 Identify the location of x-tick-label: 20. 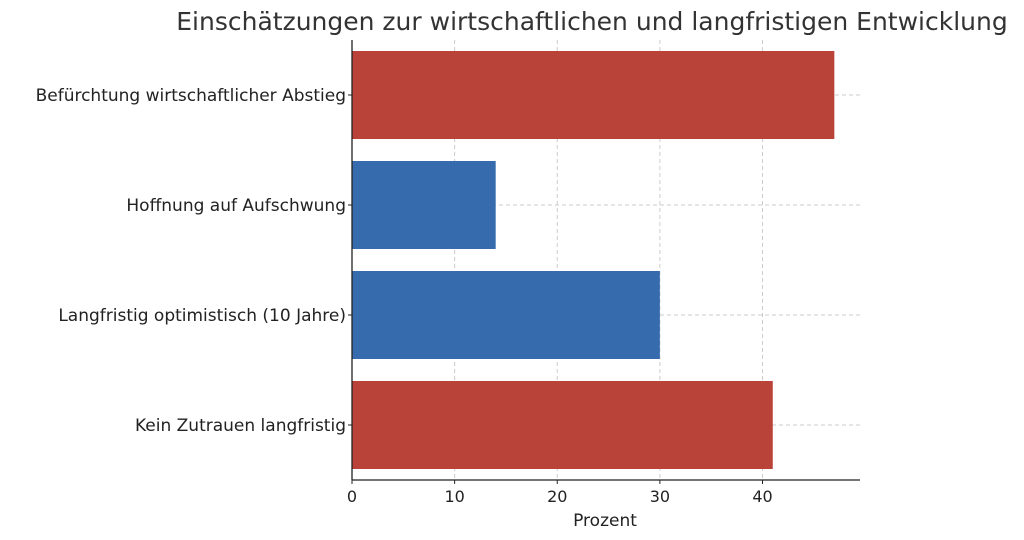
(557, 496).